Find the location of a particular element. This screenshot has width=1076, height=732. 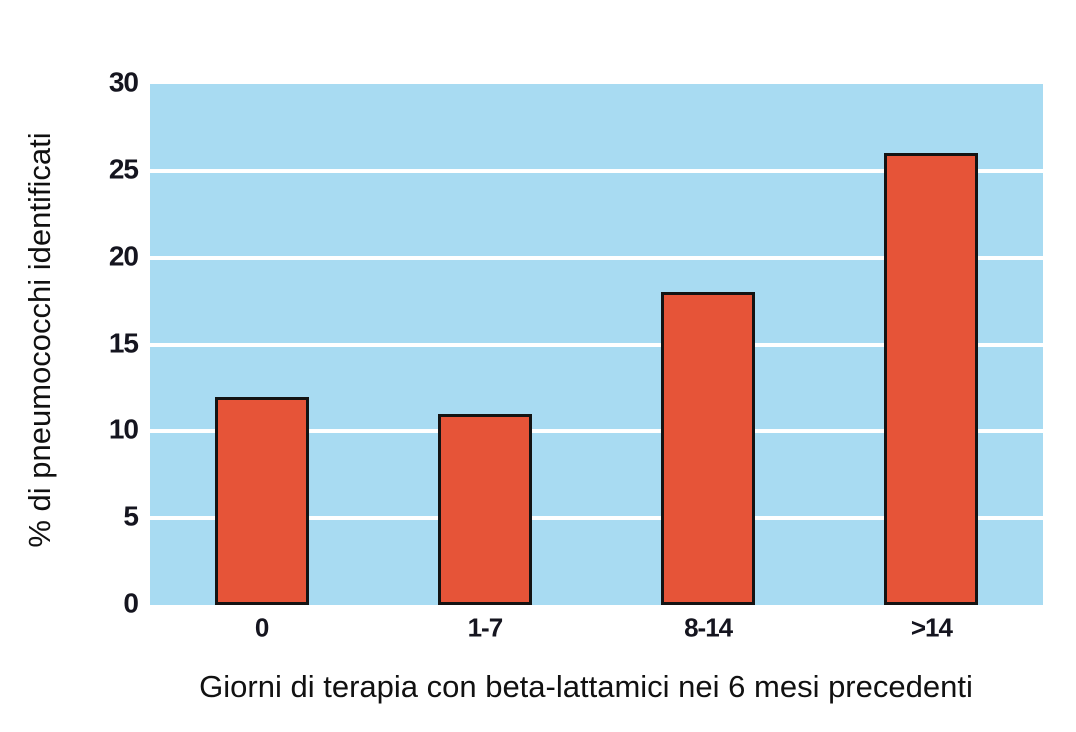

y-tick-label-20: 20 is located at coordinates (123, 256).